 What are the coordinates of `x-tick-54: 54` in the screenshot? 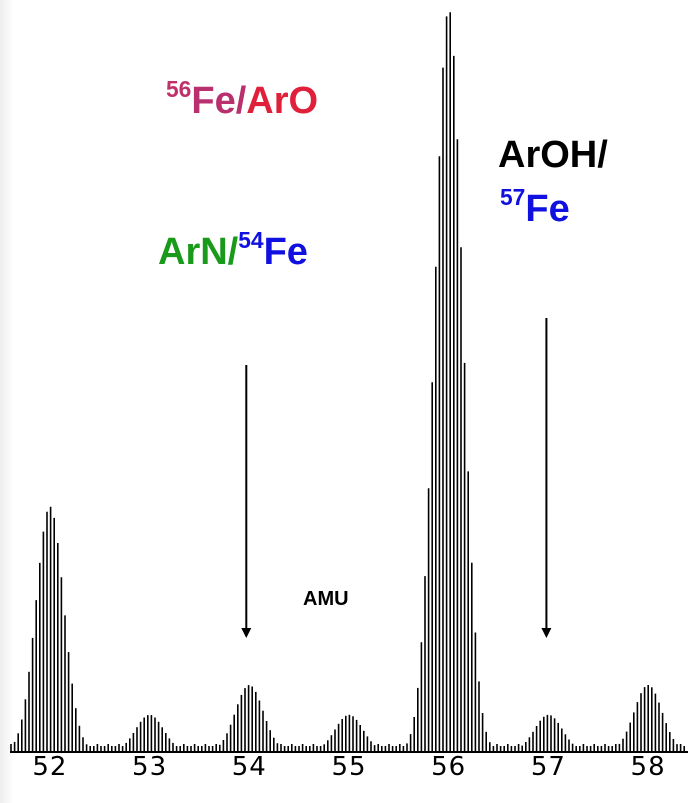 It's located at (249, 767).